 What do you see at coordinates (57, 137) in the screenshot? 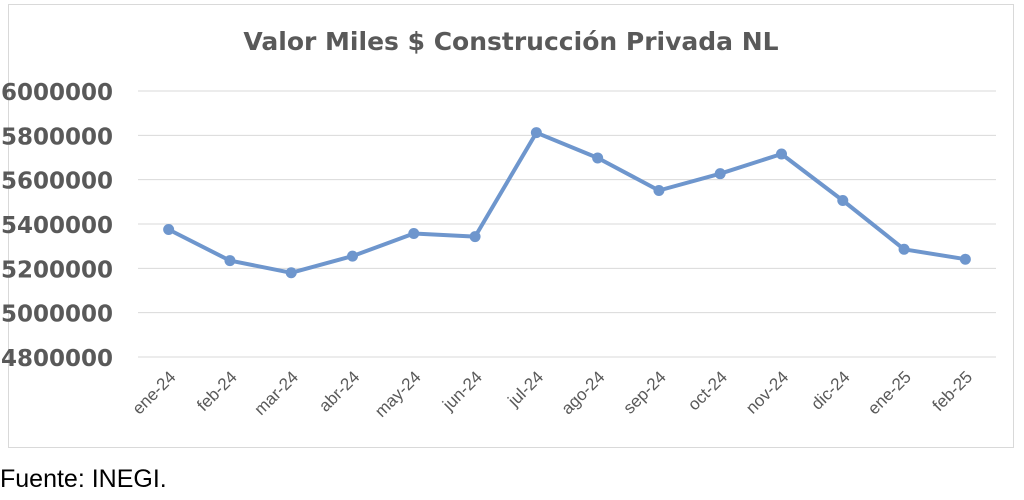
I see `y-tick-label: 5800000` at bounding box center [57, 137].